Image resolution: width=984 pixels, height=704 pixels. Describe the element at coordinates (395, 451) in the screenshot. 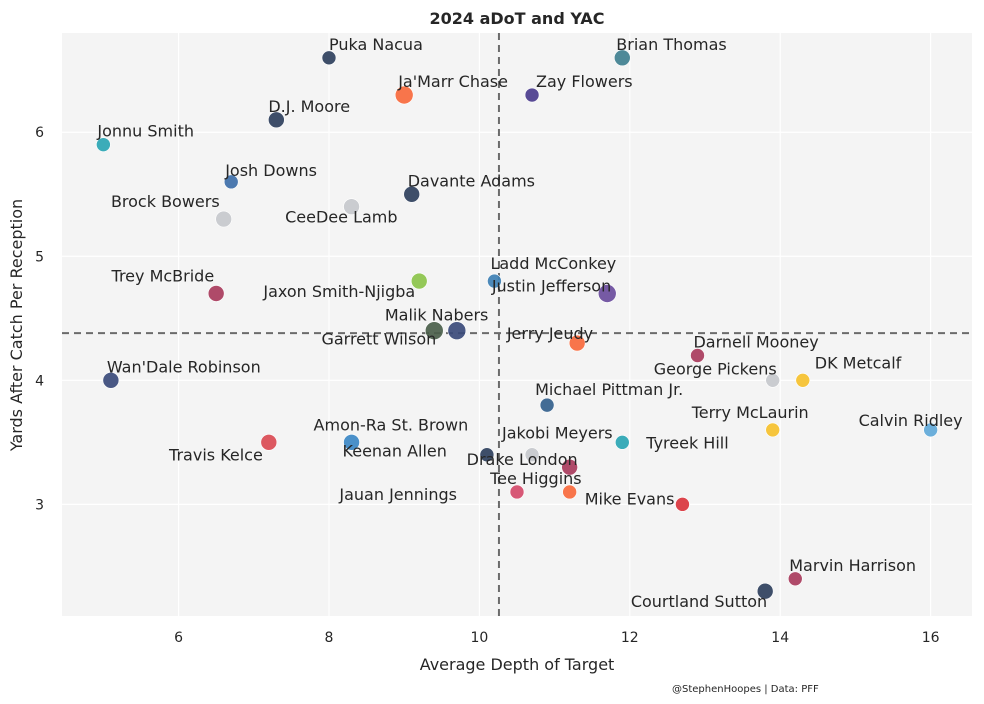

I see `point-label: Keenan Allen` at that location.